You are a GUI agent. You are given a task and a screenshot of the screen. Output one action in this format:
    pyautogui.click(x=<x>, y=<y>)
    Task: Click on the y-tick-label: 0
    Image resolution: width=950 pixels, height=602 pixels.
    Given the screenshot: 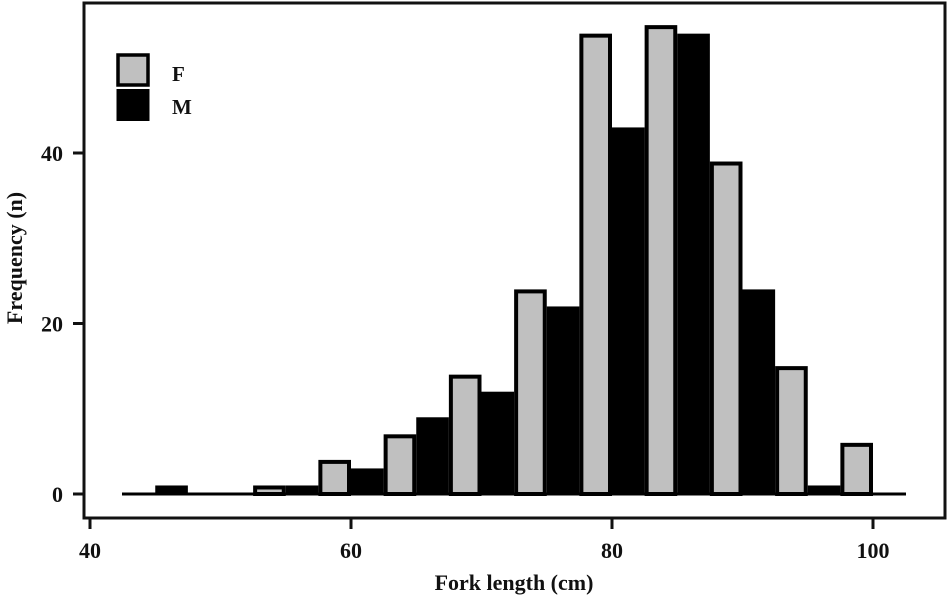 What is the action you would take?
    pyautogui.click(x=57, y=494)
    